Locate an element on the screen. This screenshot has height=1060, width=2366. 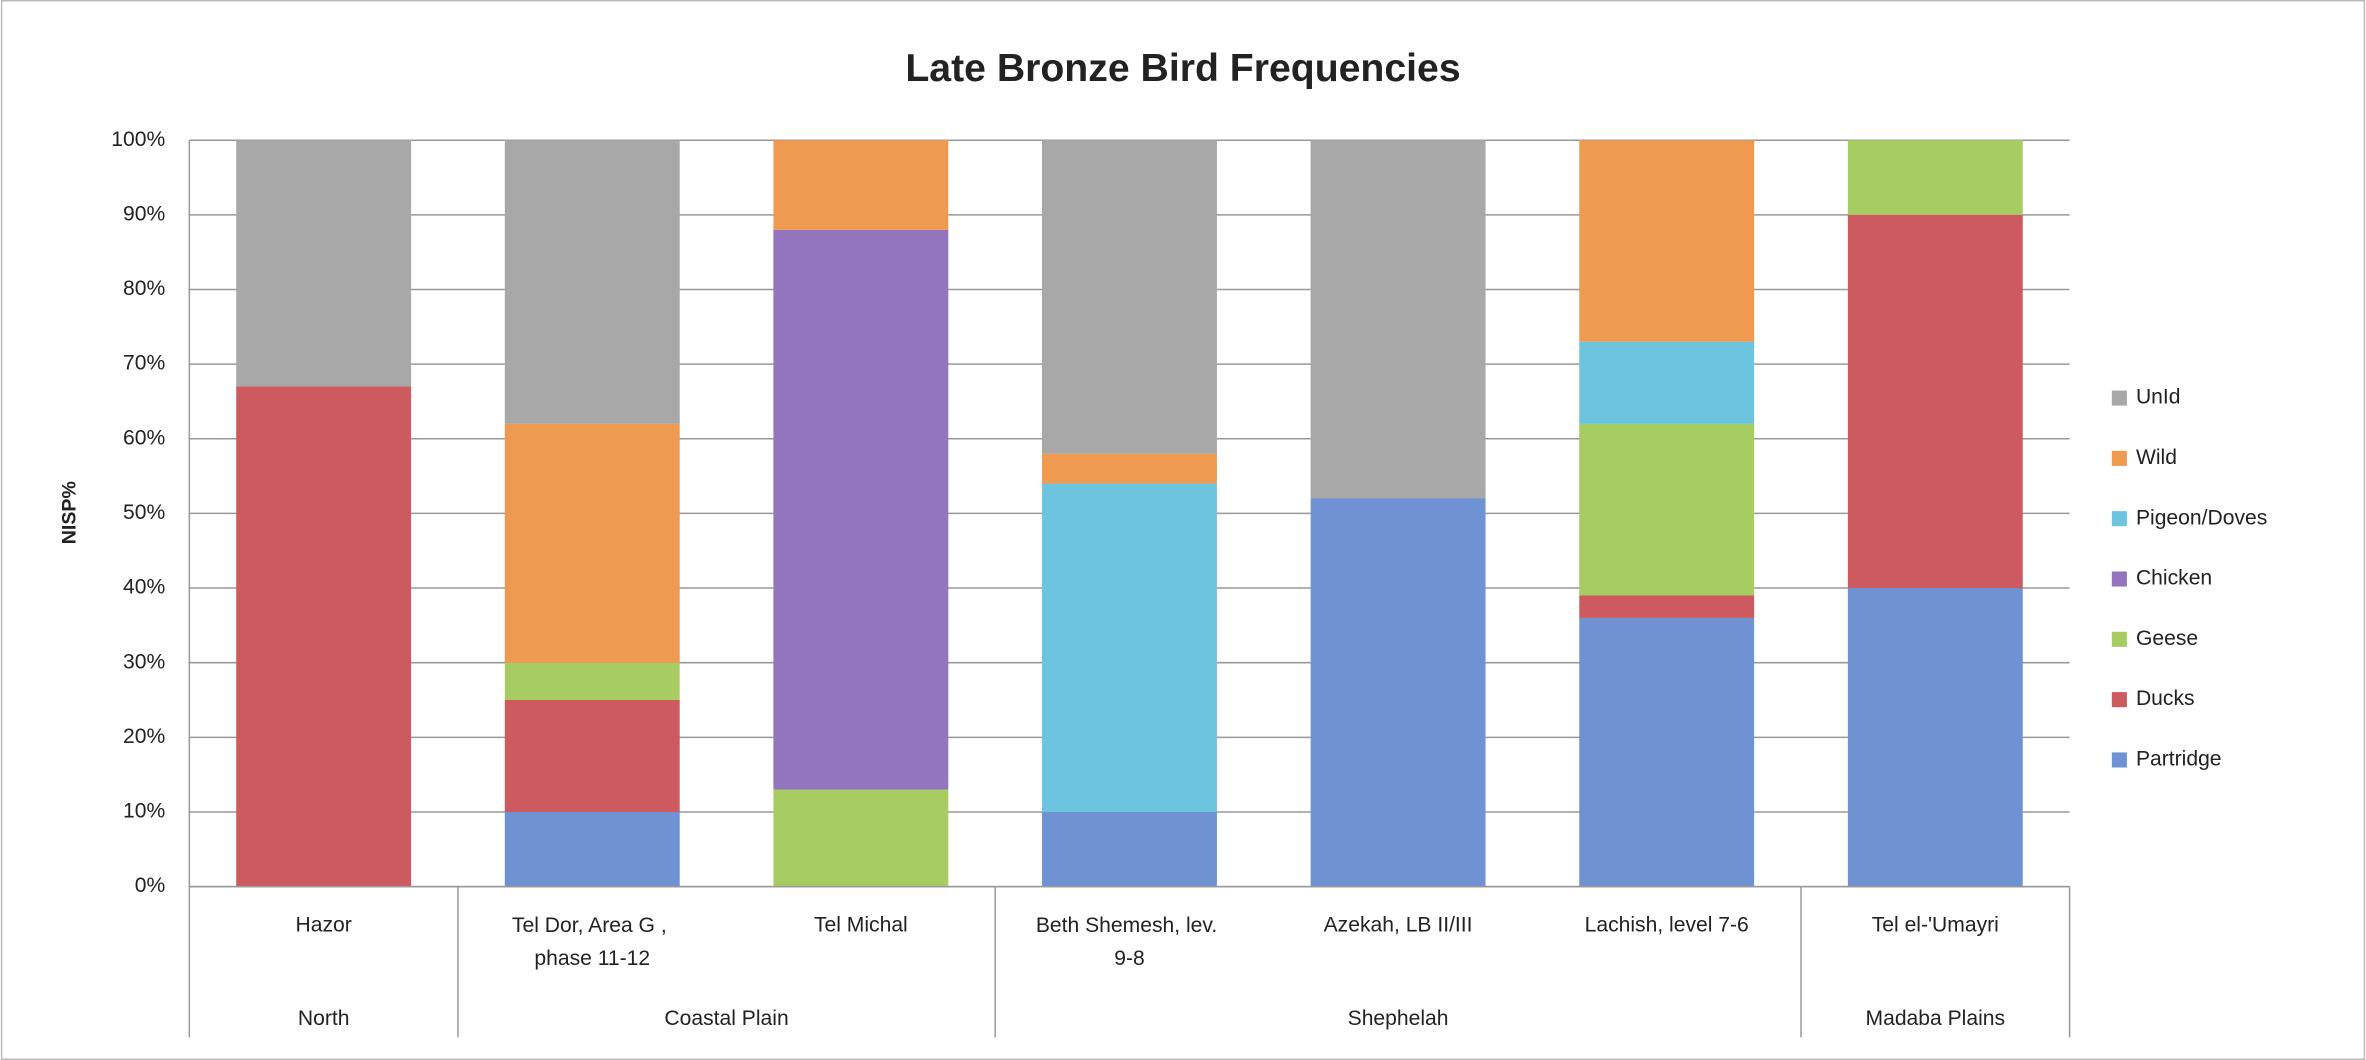
x-tick-label: Tel Michal is located at coordinates (861, 924).